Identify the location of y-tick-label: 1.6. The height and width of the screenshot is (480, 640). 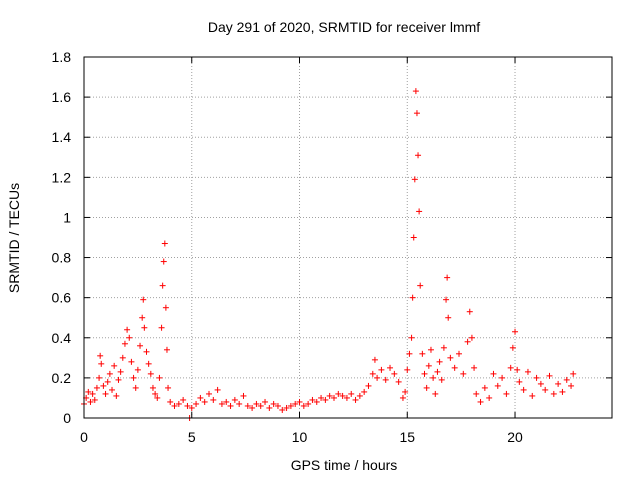
(62, 97).